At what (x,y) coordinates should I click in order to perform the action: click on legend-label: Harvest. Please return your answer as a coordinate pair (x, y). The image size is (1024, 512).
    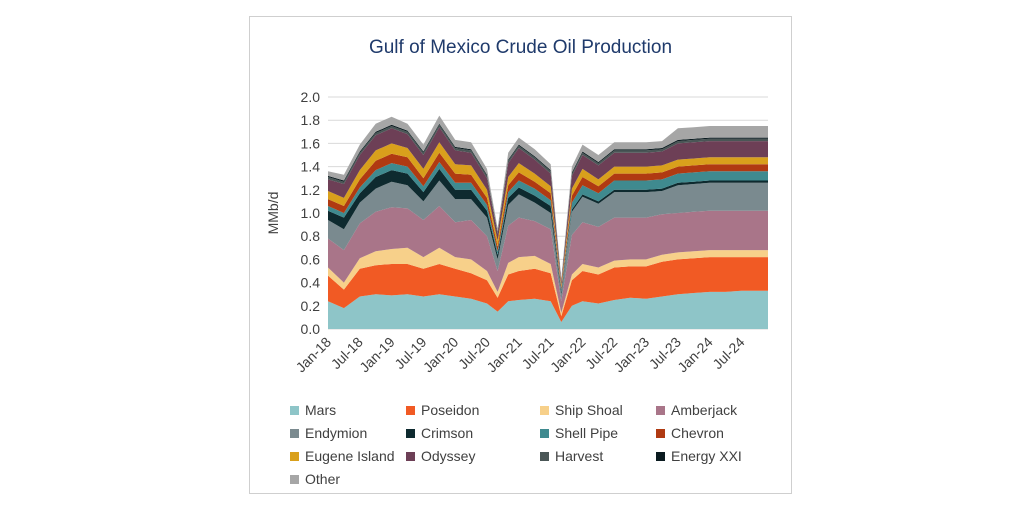
    Looking at the image, I should click on (579, 456).